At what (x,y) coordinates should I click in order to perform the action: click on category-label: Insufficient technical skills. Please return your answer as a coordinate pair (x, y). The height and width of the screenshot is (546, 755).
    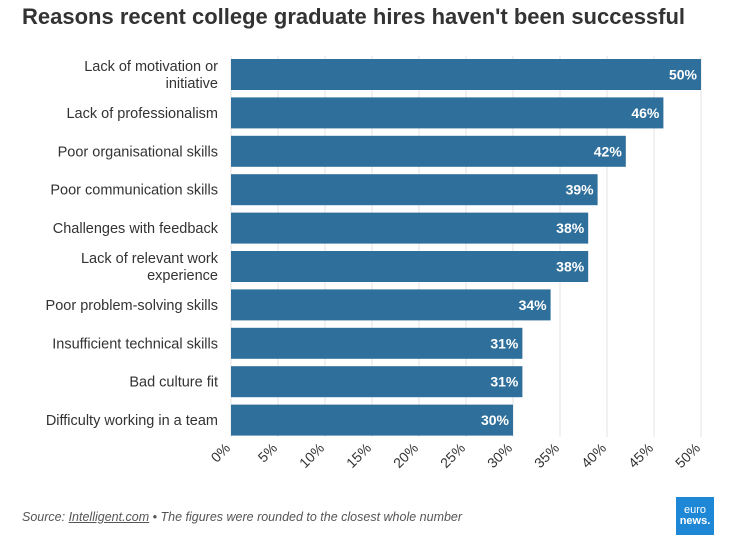
    Looking at the image, I should click on (135, 344).